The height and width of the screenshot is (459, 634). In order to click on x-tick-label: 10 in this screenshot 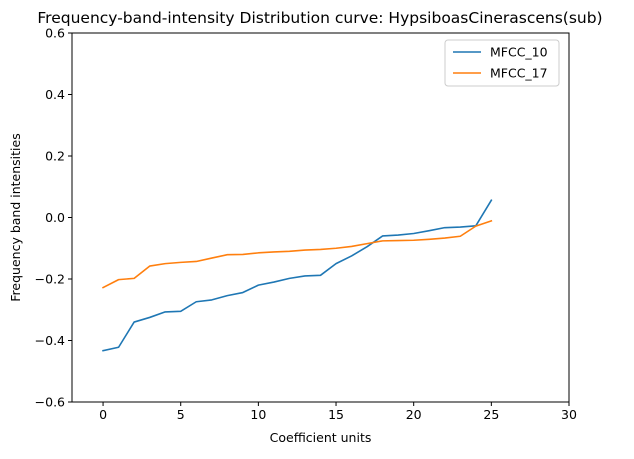, I will do `click(258, 414)`.